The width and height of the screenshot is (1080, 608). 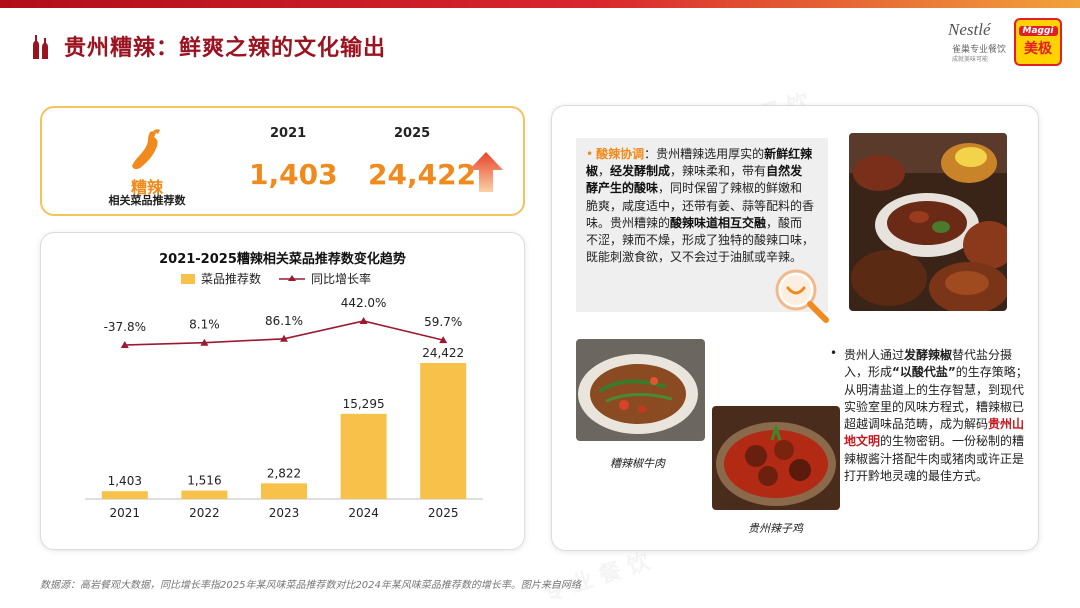 I want to click on growth-point-2021, so click(x=124, y=344).